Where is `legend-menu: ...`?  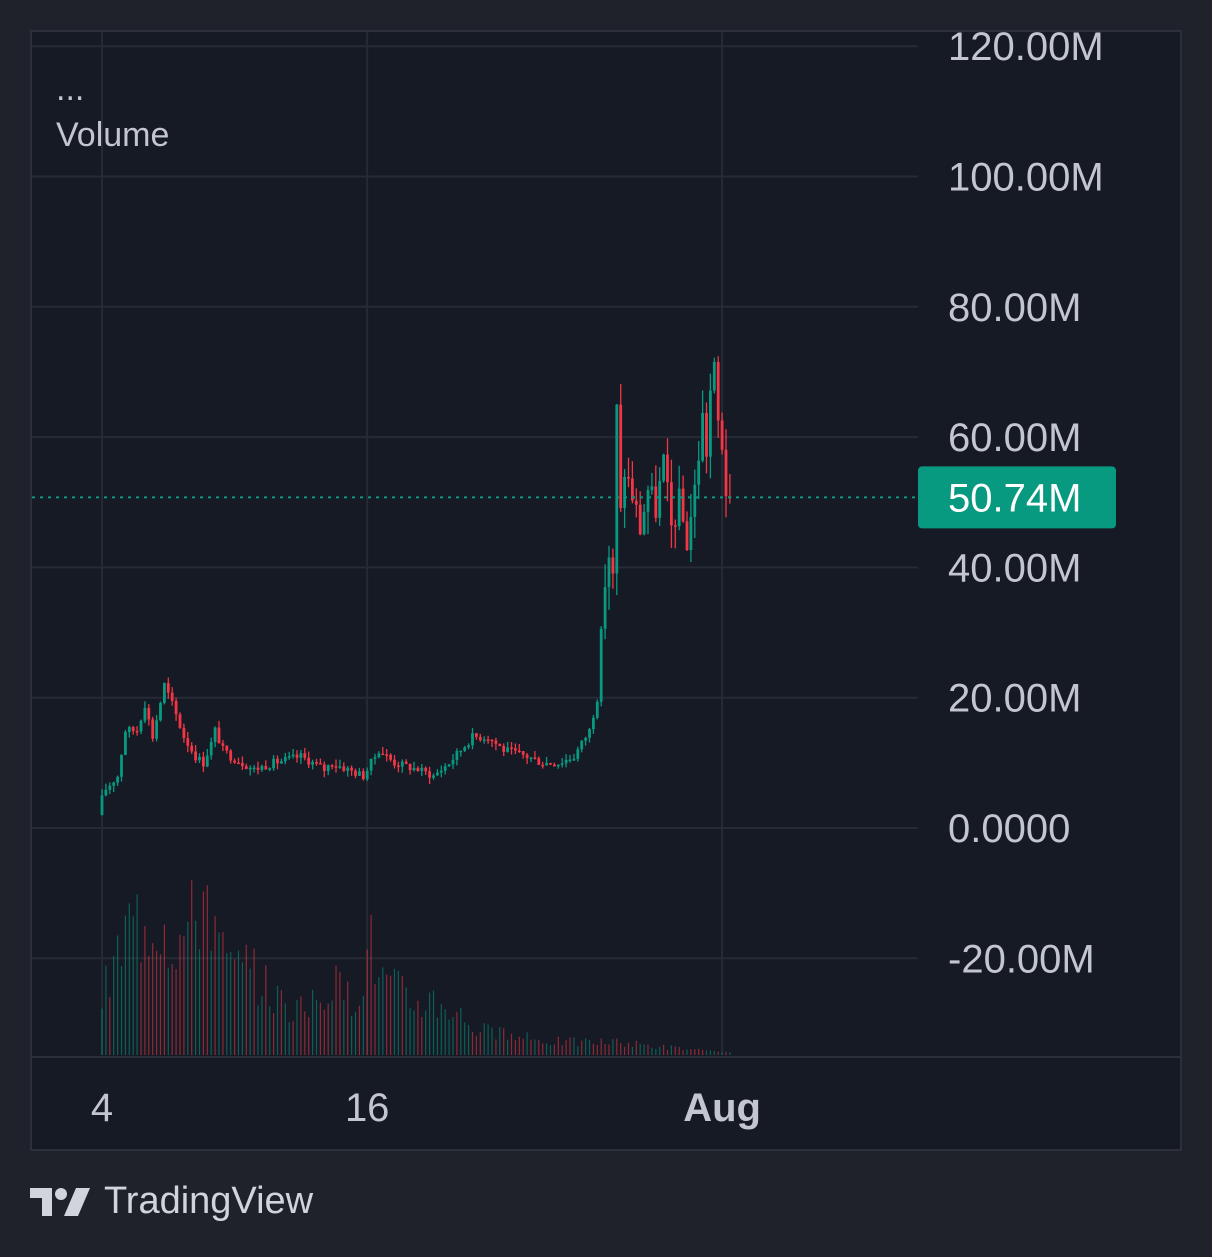
legend-menu: ... is located at coordinates (70, 89).